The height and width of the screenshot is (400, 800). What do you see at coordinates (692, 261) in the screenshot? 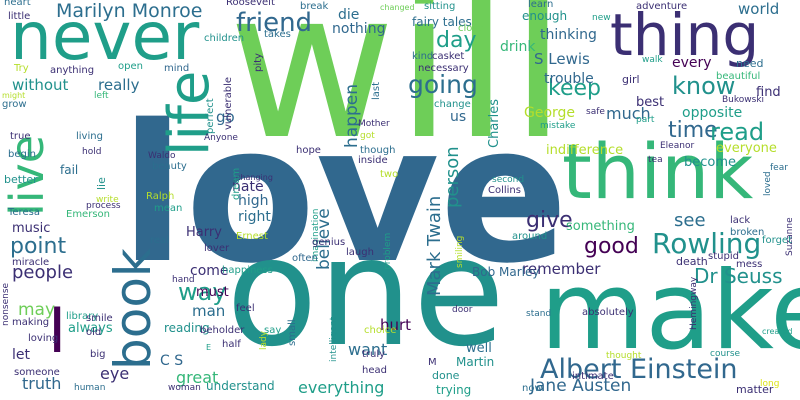
I see `word-death: death` at bounding box center [692, 261].